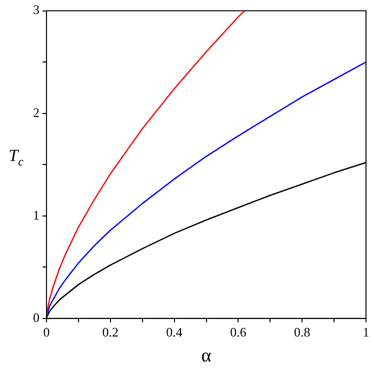  Describe the element at coordinates (36, 112) in the screenshot. I see `y-tick-label: 2` at that location.